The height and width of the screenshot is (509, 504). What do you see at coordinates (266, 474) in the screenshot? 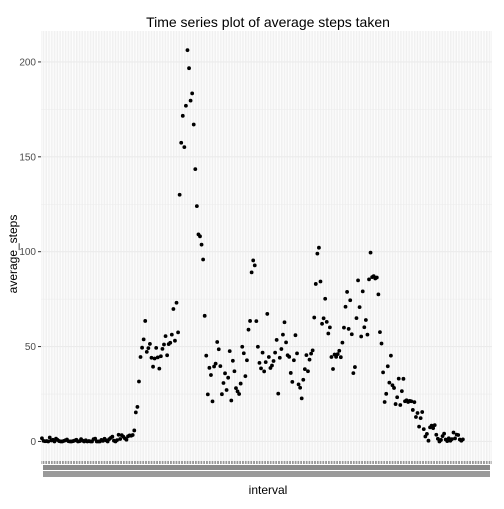
I see `x-tick-label-band` at bounding box center [266, 474].